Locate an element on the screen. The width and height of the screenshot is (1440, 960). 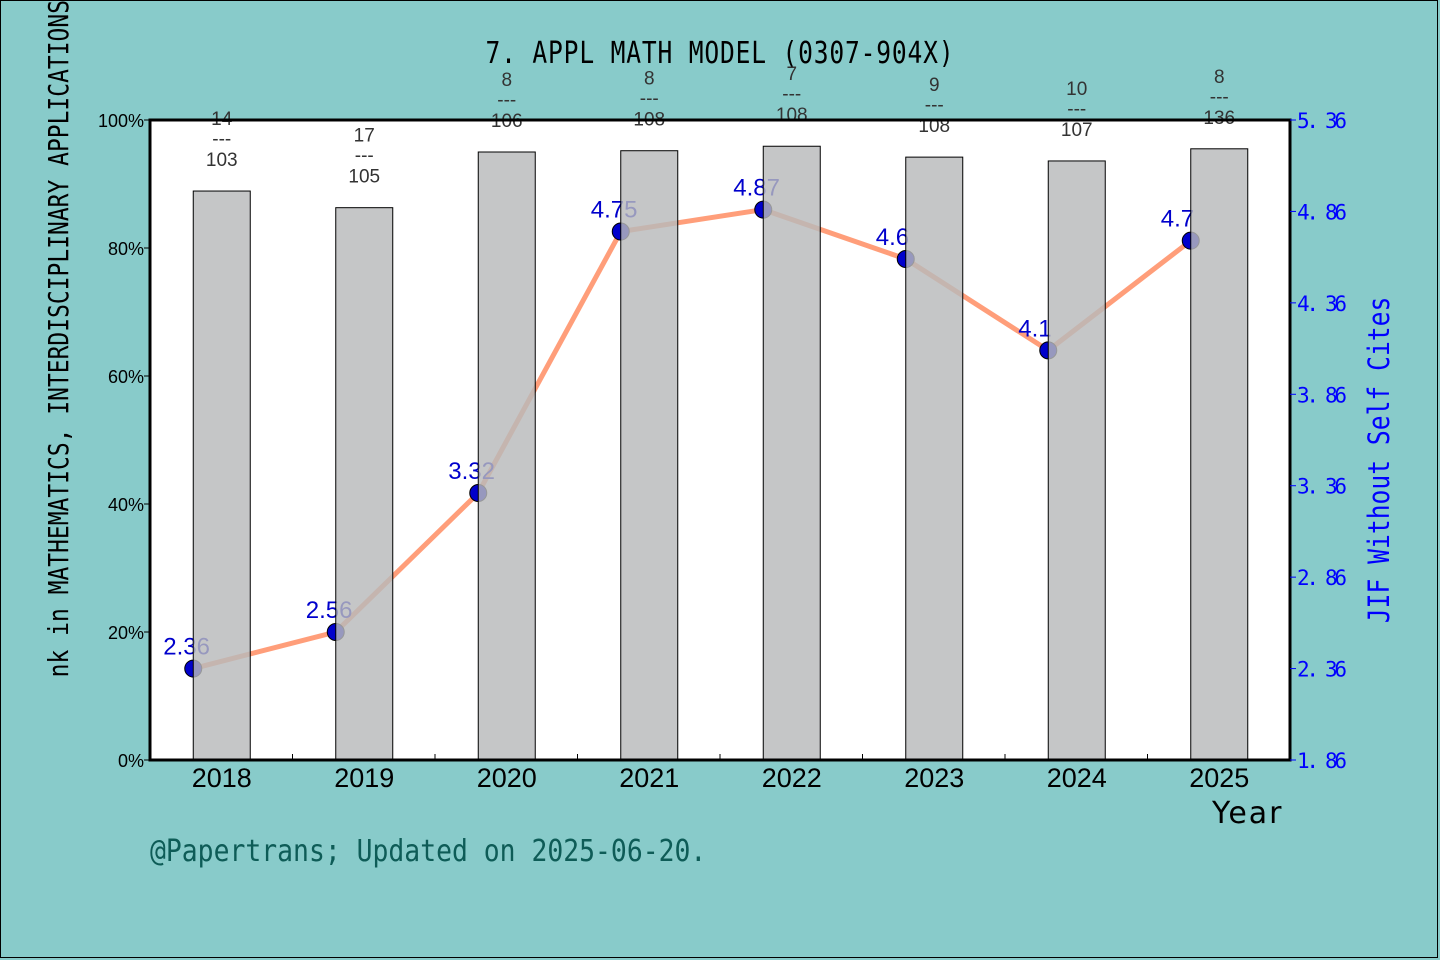
right-tick-label: 4. 86 is located at coordinates (1322, 212).